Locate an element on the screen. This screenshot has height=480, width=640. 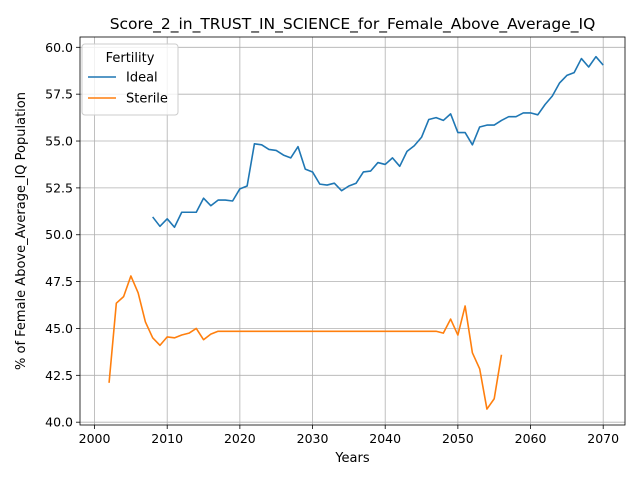
y-tick-label: 57.5 is located at coordinates (59, 94).